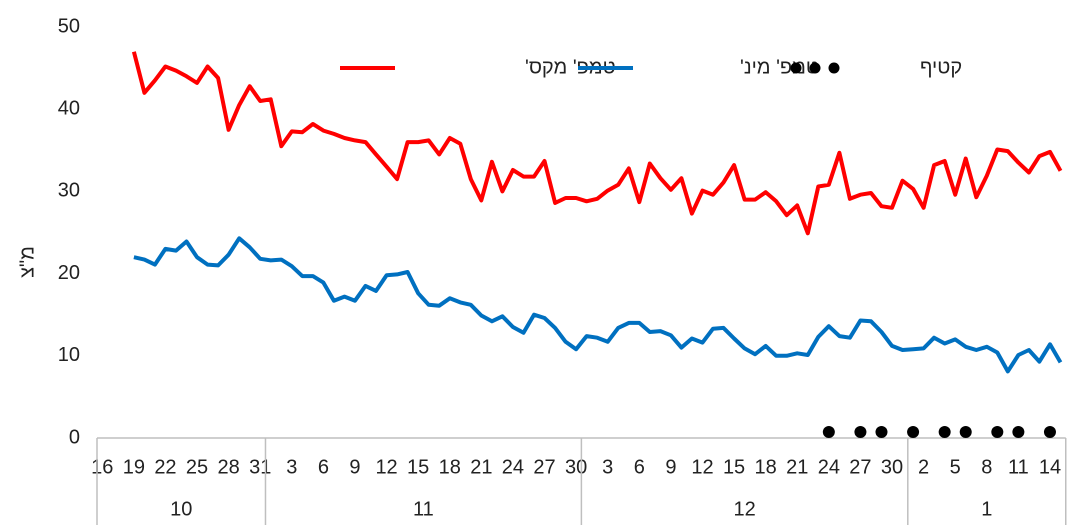 The height and width of the screenshot is (525, 1068). What do you see at coordinates (102, 467) in the screenshot?
I see `x-tick-label: 16` at bounding box center [102, 467].